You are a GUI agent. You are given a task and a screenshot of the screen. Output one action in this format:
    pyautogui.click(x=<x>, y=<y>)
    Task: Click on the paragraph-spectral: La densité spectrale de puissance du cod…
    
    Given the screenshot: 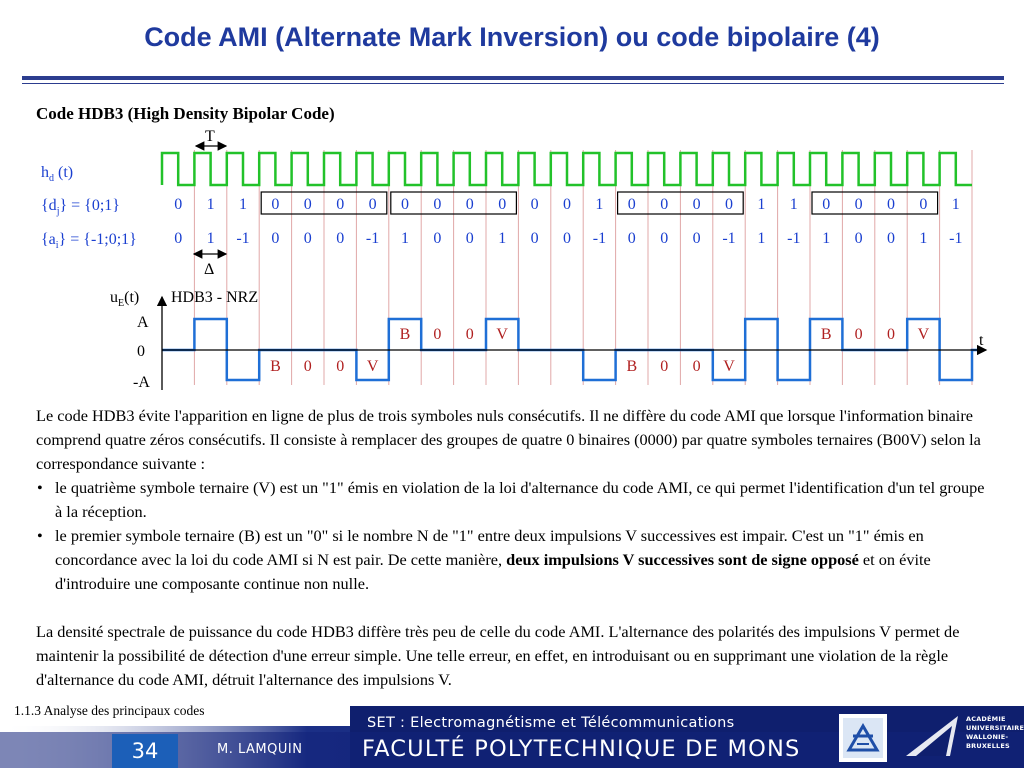 What is the action you would take?
    pyautogui.click(x=498, y=655)
    